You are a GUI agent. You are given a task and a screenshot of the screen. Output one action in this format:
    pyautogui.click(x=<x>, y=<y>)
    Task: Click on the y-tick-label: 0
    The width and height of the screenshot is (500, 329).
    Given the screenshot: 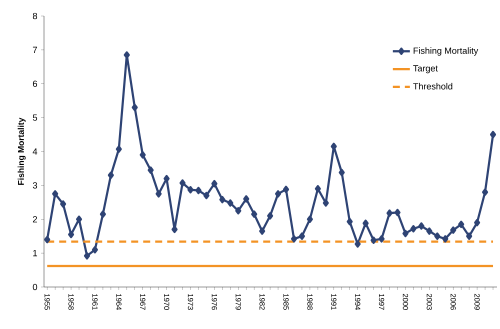 What is the action you would take?
    pyautogui.click(x=35, y=287)
    